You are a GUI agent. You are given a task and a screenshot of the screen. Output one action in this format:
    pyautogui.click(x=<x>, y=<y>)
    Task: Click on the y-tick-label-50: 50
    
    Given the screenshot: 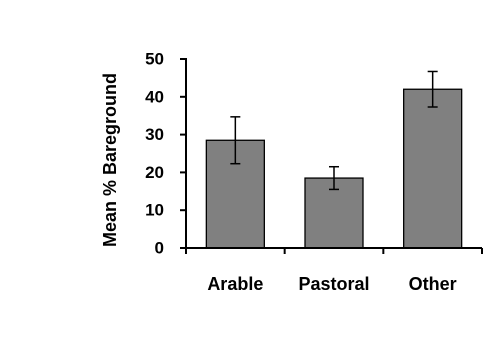 What is the action you would take?
    pyautogui.click(x=154, y=59)
    